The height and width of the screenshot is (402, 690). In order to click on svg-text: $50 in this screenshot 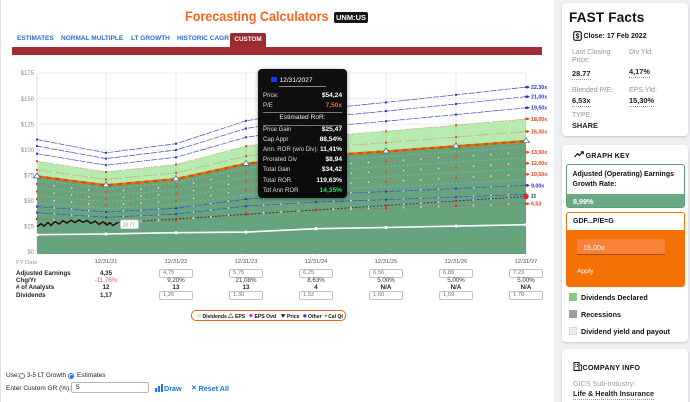, I will do `click(29, 202)`.